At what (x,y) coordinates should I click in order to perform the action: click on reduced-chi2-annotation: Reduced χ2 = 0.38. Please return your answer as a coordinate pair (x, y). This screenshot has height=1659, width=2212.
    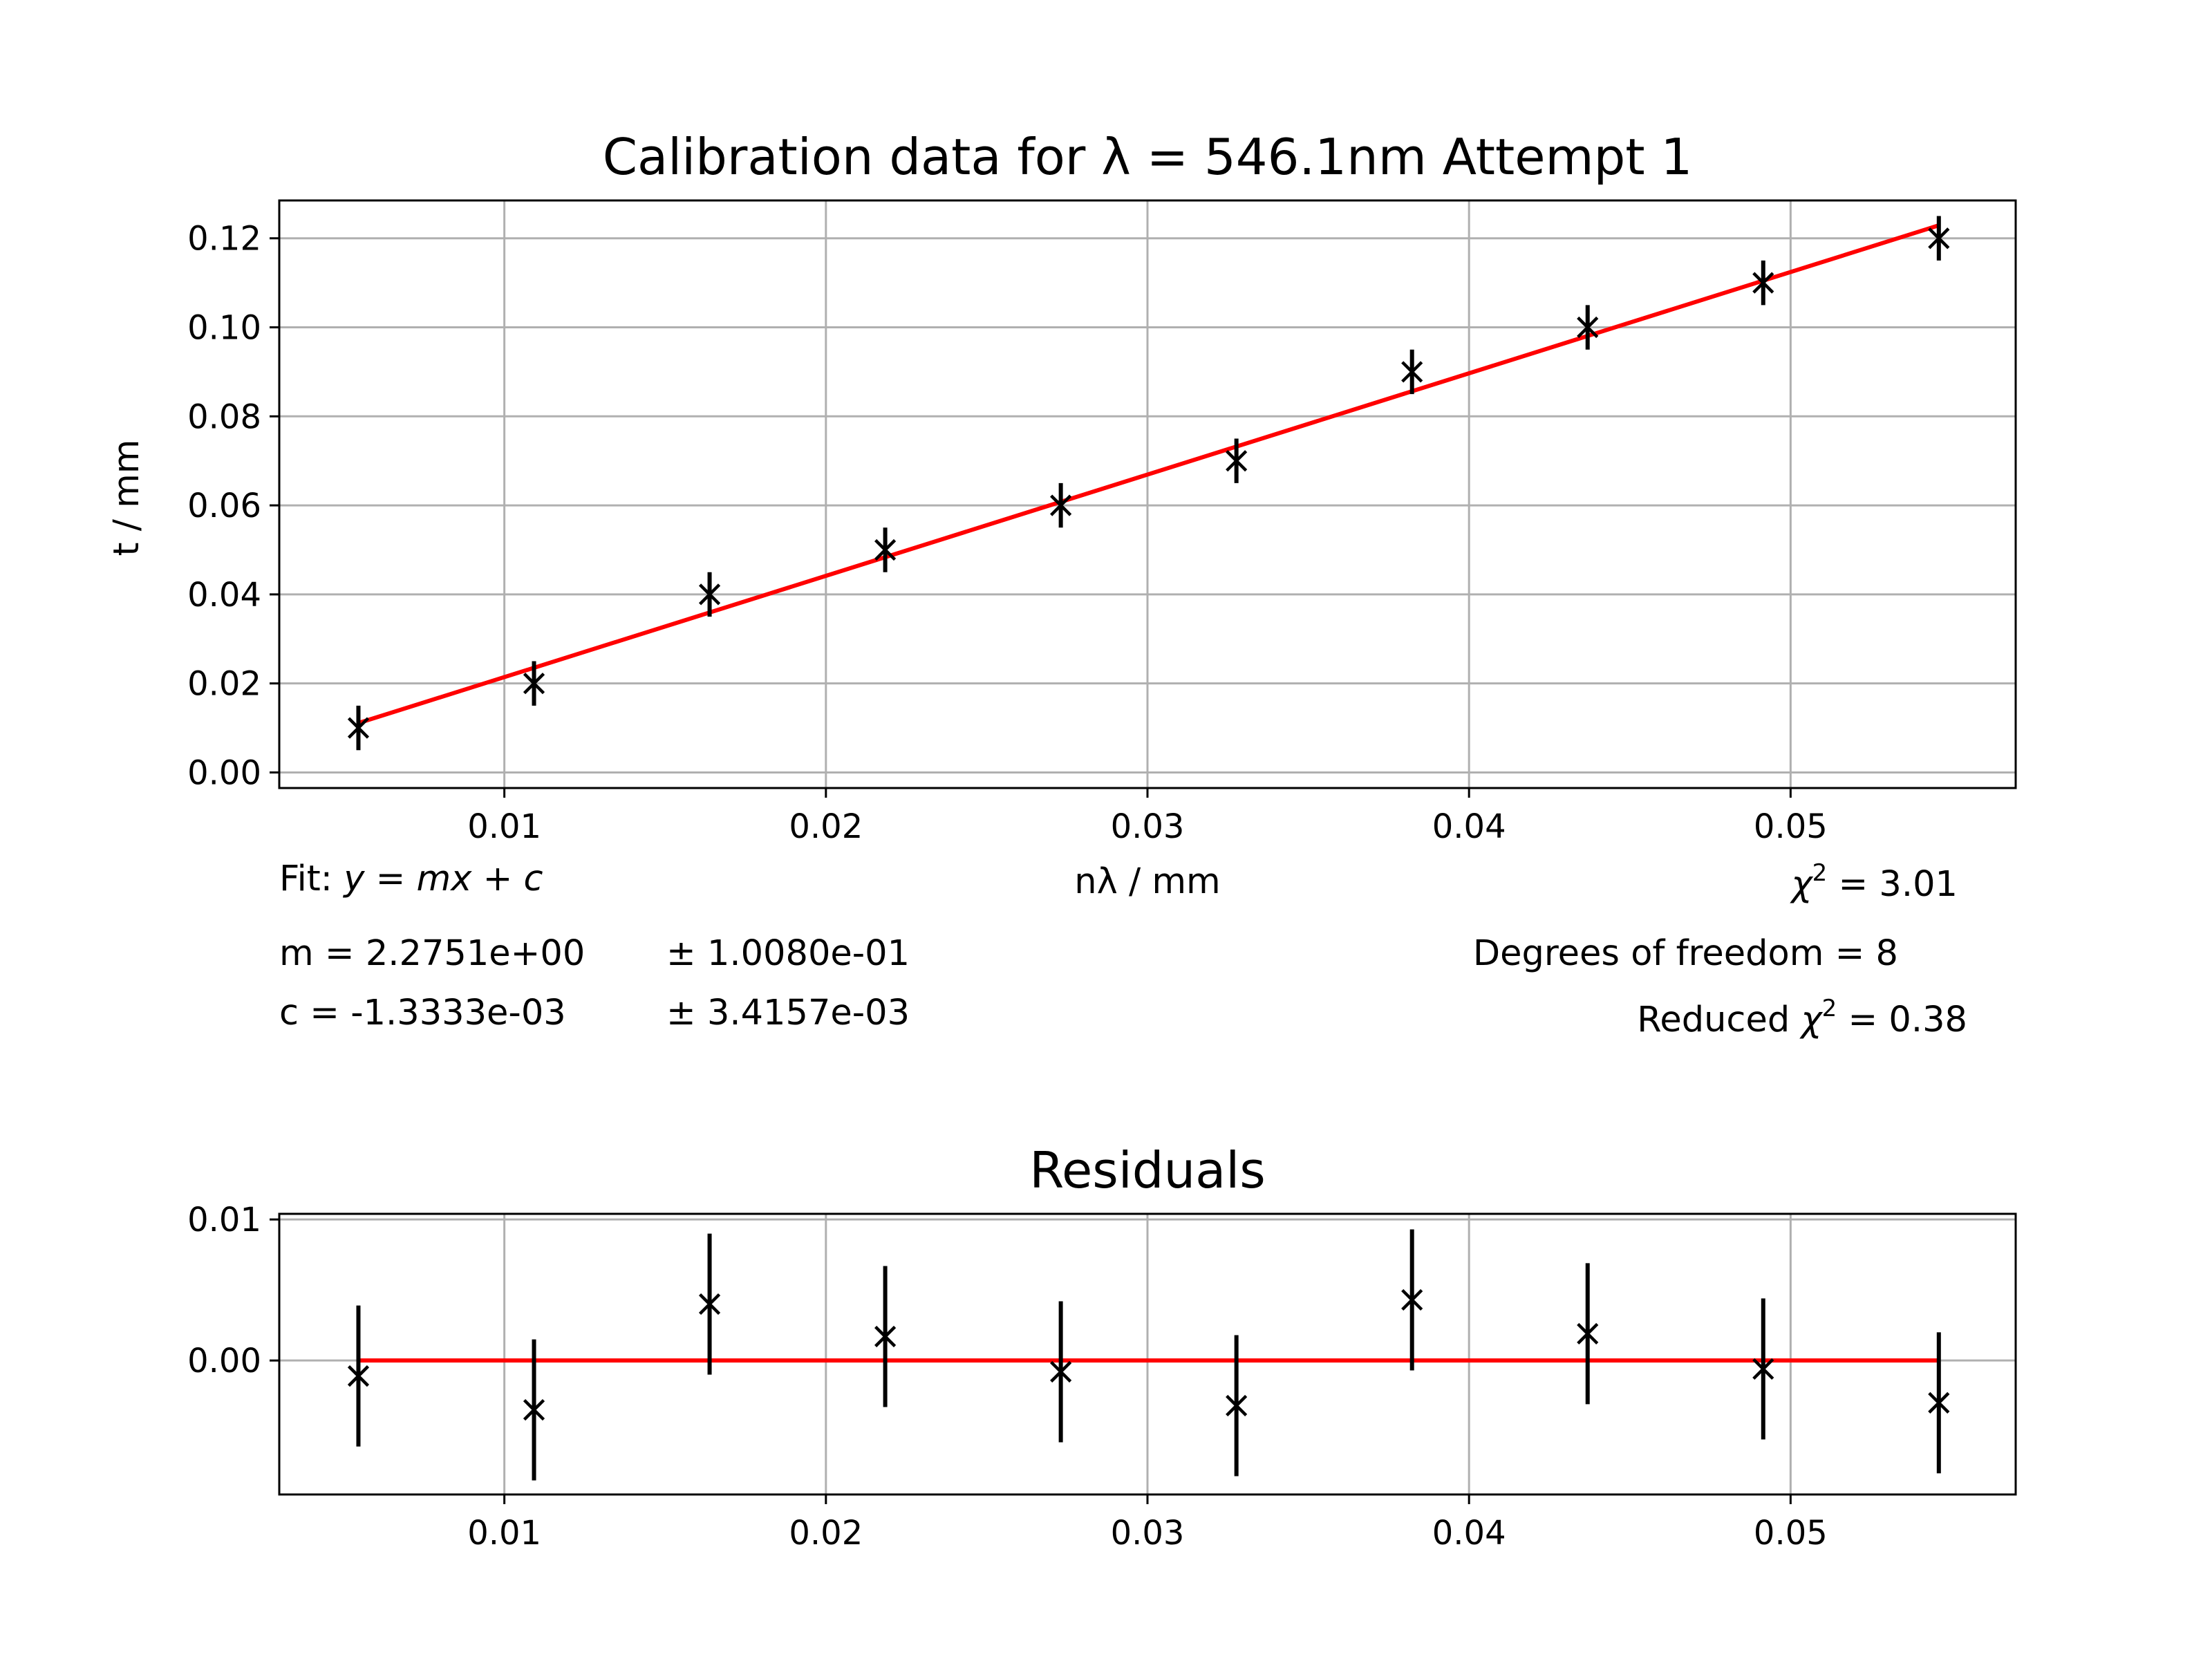
    Looking at the image, I should click on (1802, 1018).